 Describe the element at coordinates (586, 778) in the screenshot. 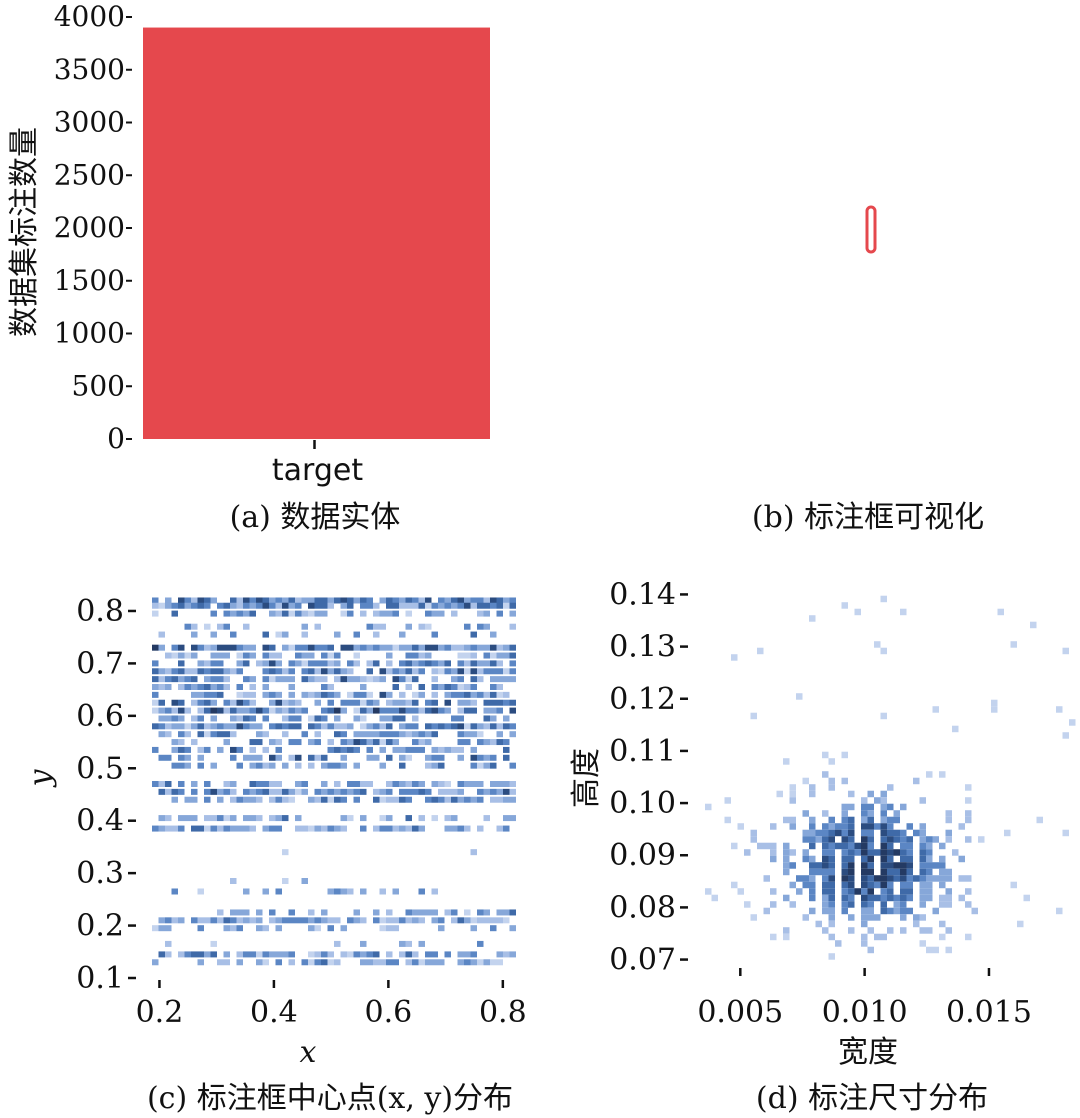

I see `y-axis-label-d: 高度` at that location.